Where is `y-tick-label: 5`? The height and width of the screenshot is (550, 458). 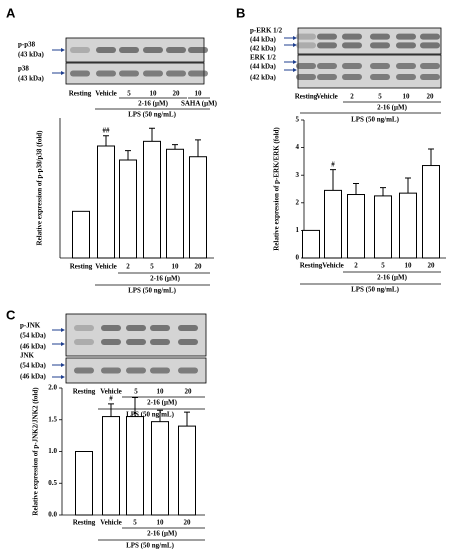
y-tick-label: 5 is located at coordinates (298, 120).